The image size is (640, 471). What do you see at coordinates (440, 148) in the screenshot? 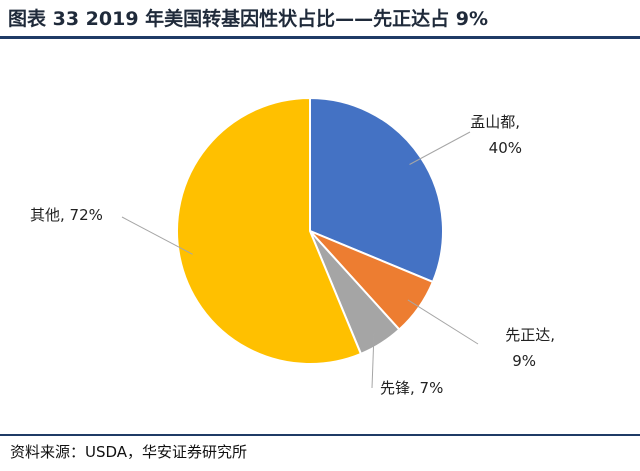
I see `leader-line-monsanto` at bounding box center [440, 148].